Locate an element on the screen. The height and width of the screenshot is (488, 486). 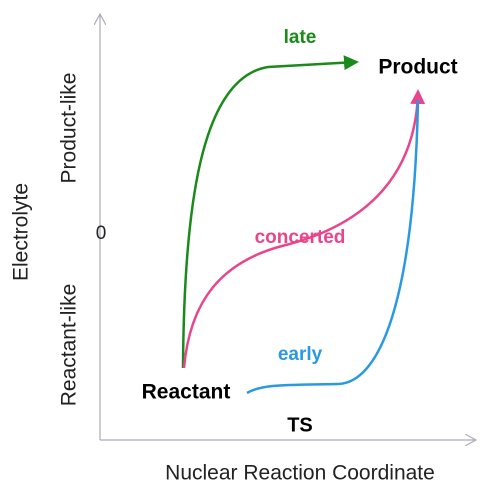
y-zero-label: 0 is located at coordinates (101, 233).